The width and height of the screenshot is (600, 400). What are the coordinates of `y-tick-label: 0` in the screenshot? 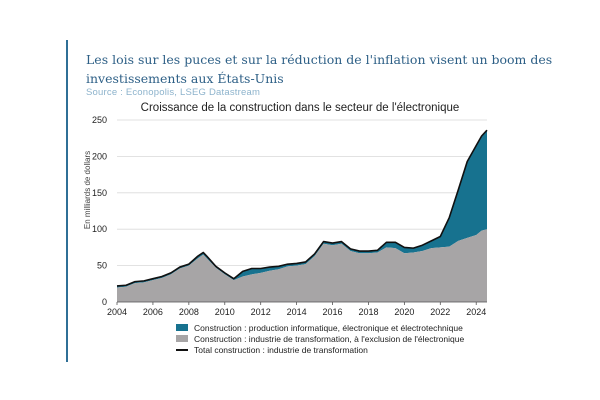 It's located at (104, 302).